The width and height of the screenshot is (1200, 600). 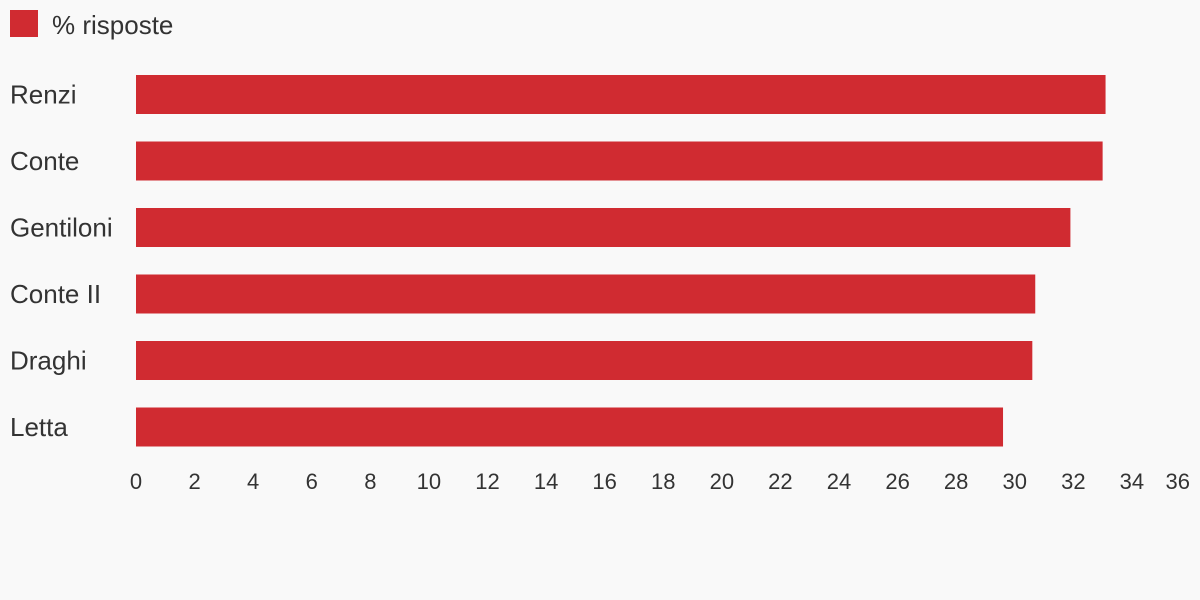 I want to click on y-tick-label: Conte II, so click(x=55, y=294).